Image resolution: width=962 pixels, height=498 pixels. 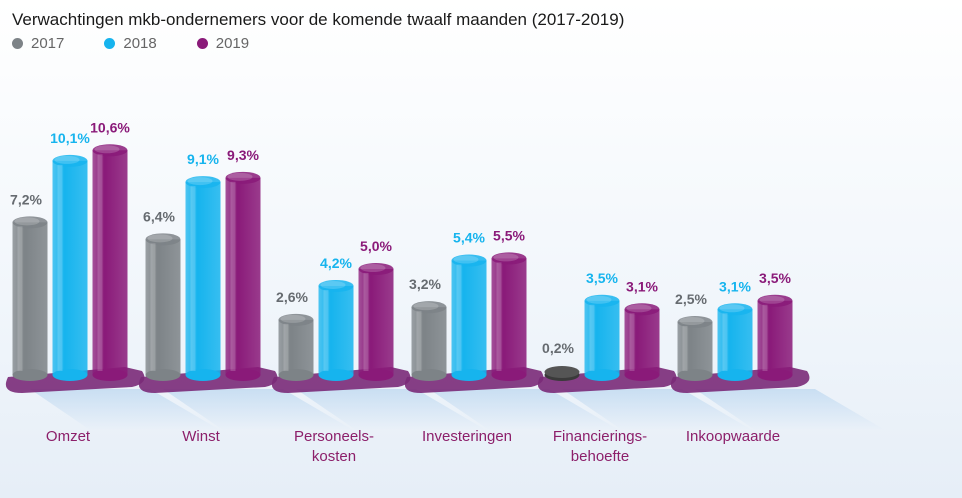 What do you see at coordinates (201, 436) in the screenshot?
I see `category-label: Winst` at bounding box center [201, 436].